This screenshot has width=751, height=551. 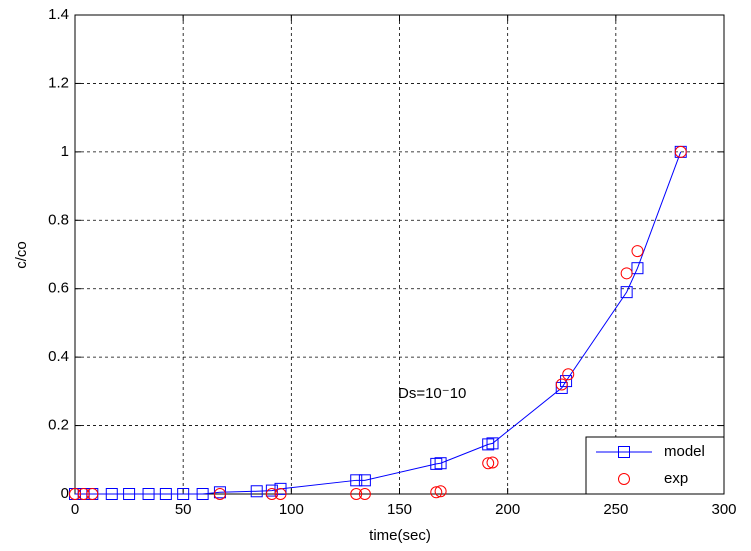 What do you see at coordinates (58, 356) in the screenshot?
I see `y-tick-label: 0.4` at bounding box center [58, 356].